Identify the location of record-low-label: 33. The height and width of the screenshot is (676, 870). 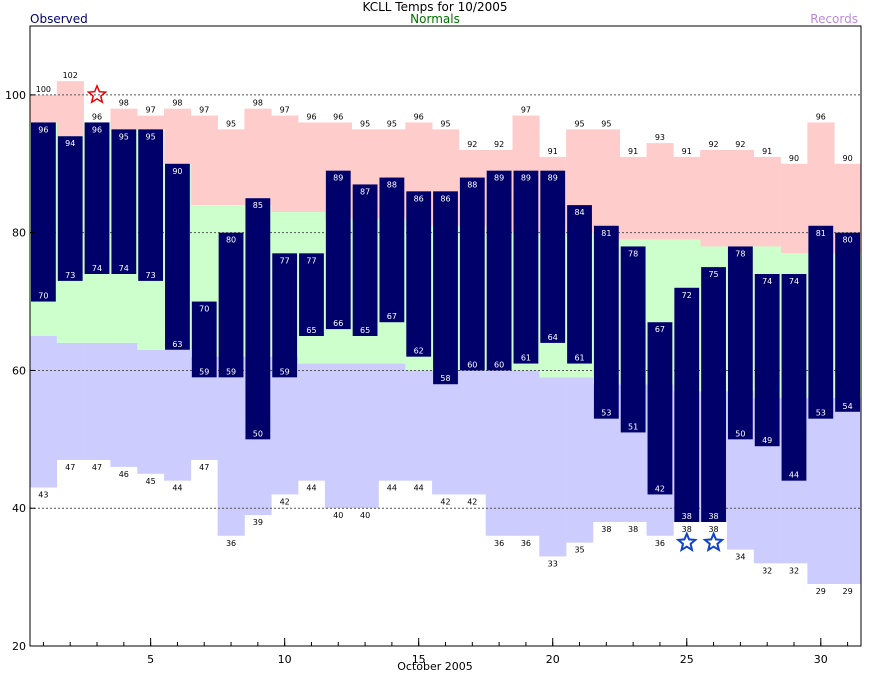
(553, 563).